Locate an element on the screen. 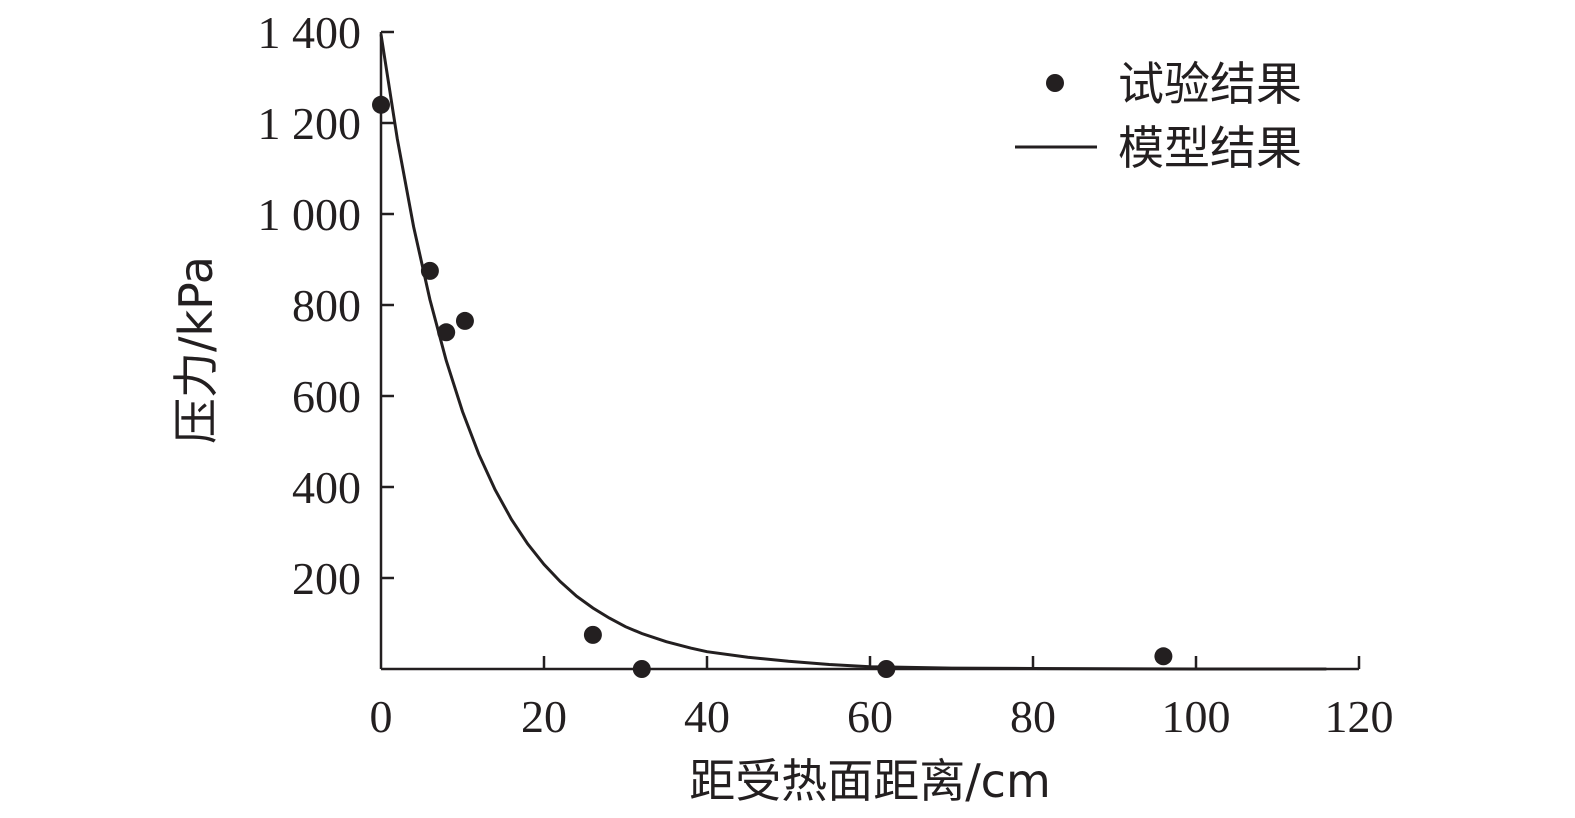 The image size is (1575, 818). x-tick-label-120: 120 is located at coordinates (1359, 716).